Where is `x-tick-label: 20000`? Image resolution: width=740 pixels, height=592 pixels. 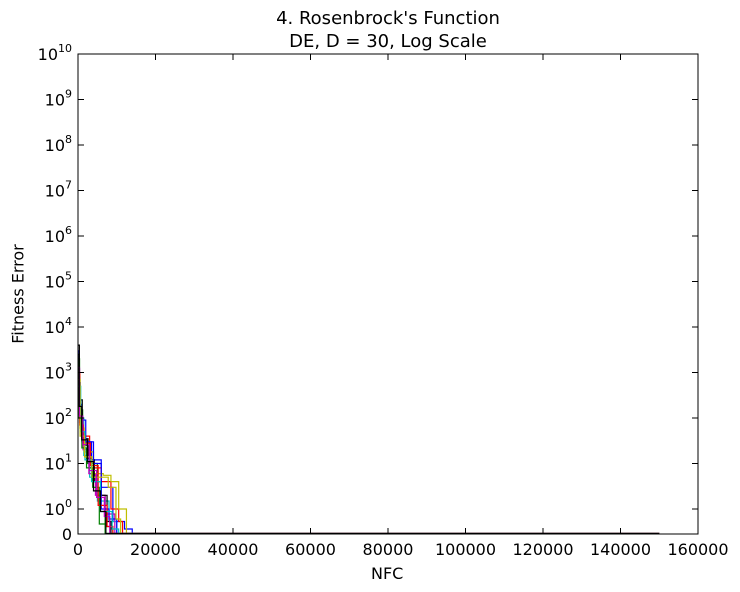 x-tick-label: 20000 is located at coordinates (155, 549).